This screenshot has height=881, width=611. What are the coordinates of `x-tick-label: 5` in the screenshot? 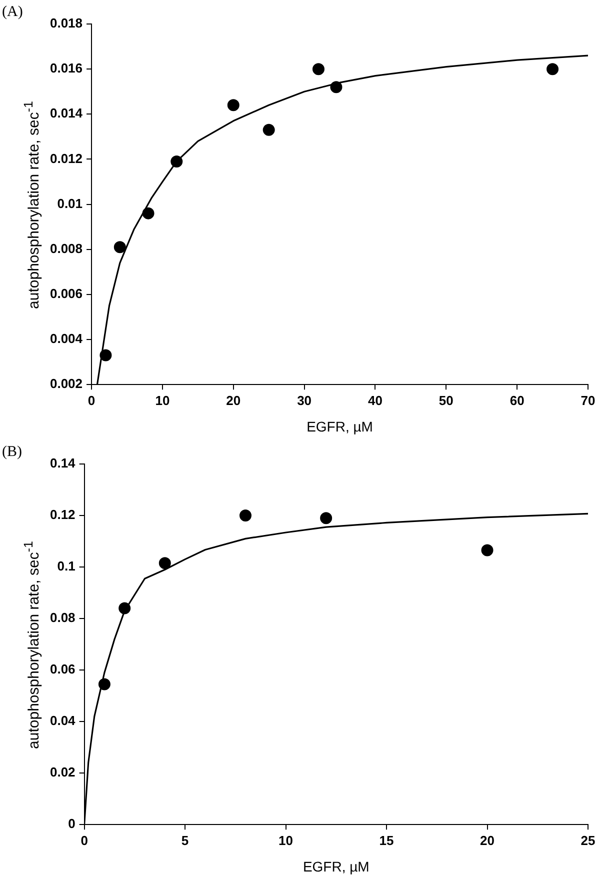 It's located at (185, 840).